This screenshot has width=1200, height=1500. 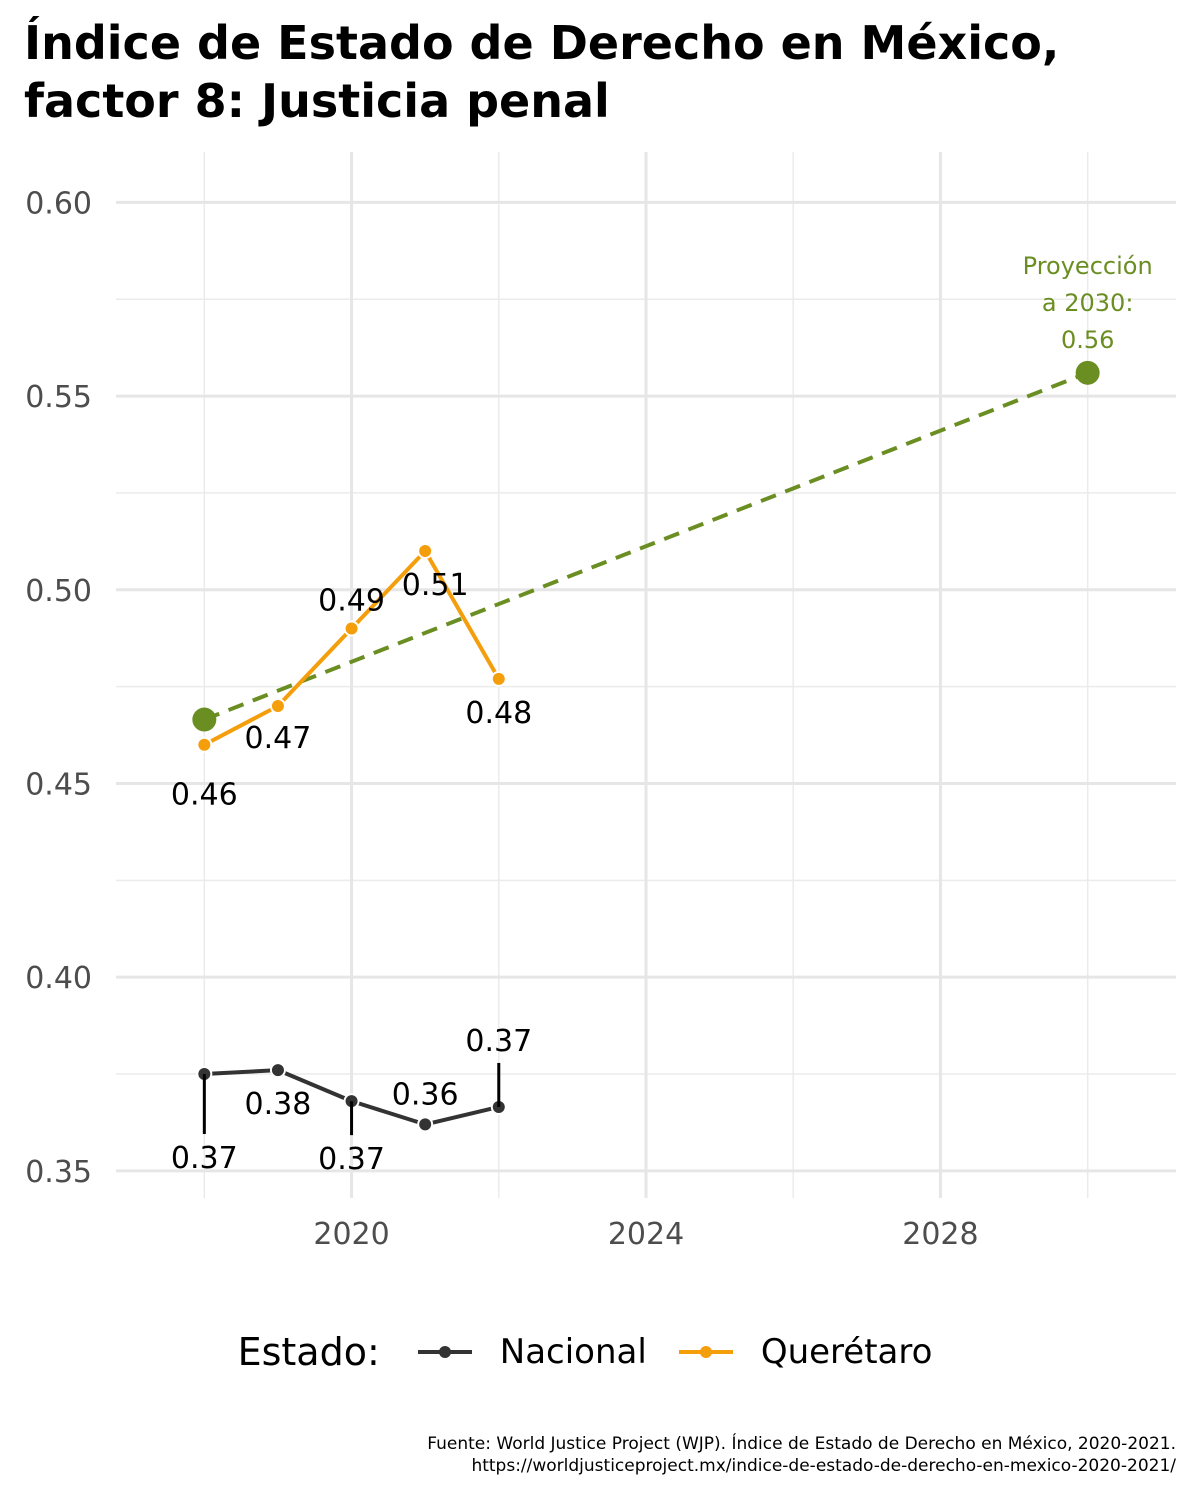 What do you see at coordinates (1087, 372) in the screenshot?
I see `projection-end-point` at bounding box center [1087, 372].